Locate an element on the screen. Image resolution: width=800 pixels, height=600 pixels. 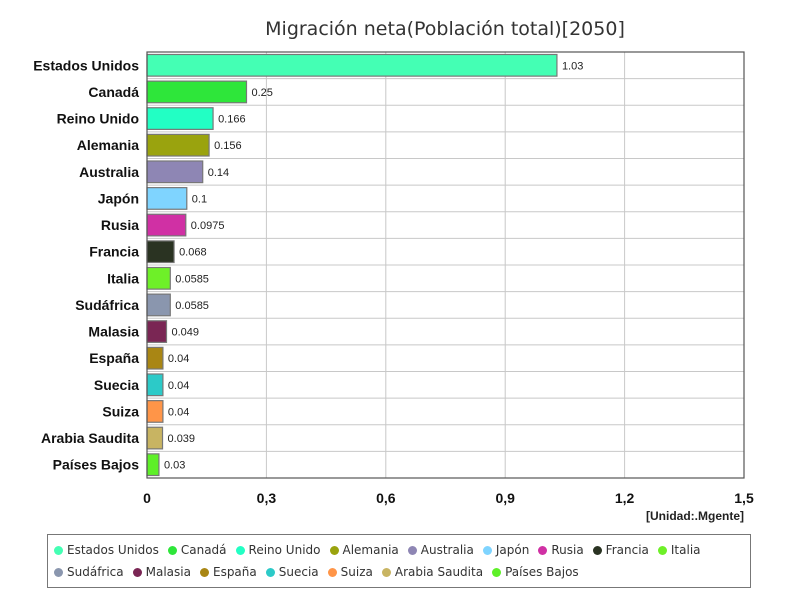
legend-item: Sudáfrica is located at coordinates (89, 572).